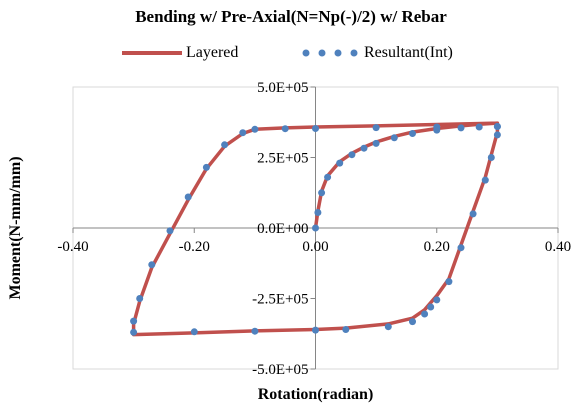  What do you see at coordinates (282, 229) in the screenshot?
I see `y-tick-label: 0.0E+00` at bounding box center [282, 229].